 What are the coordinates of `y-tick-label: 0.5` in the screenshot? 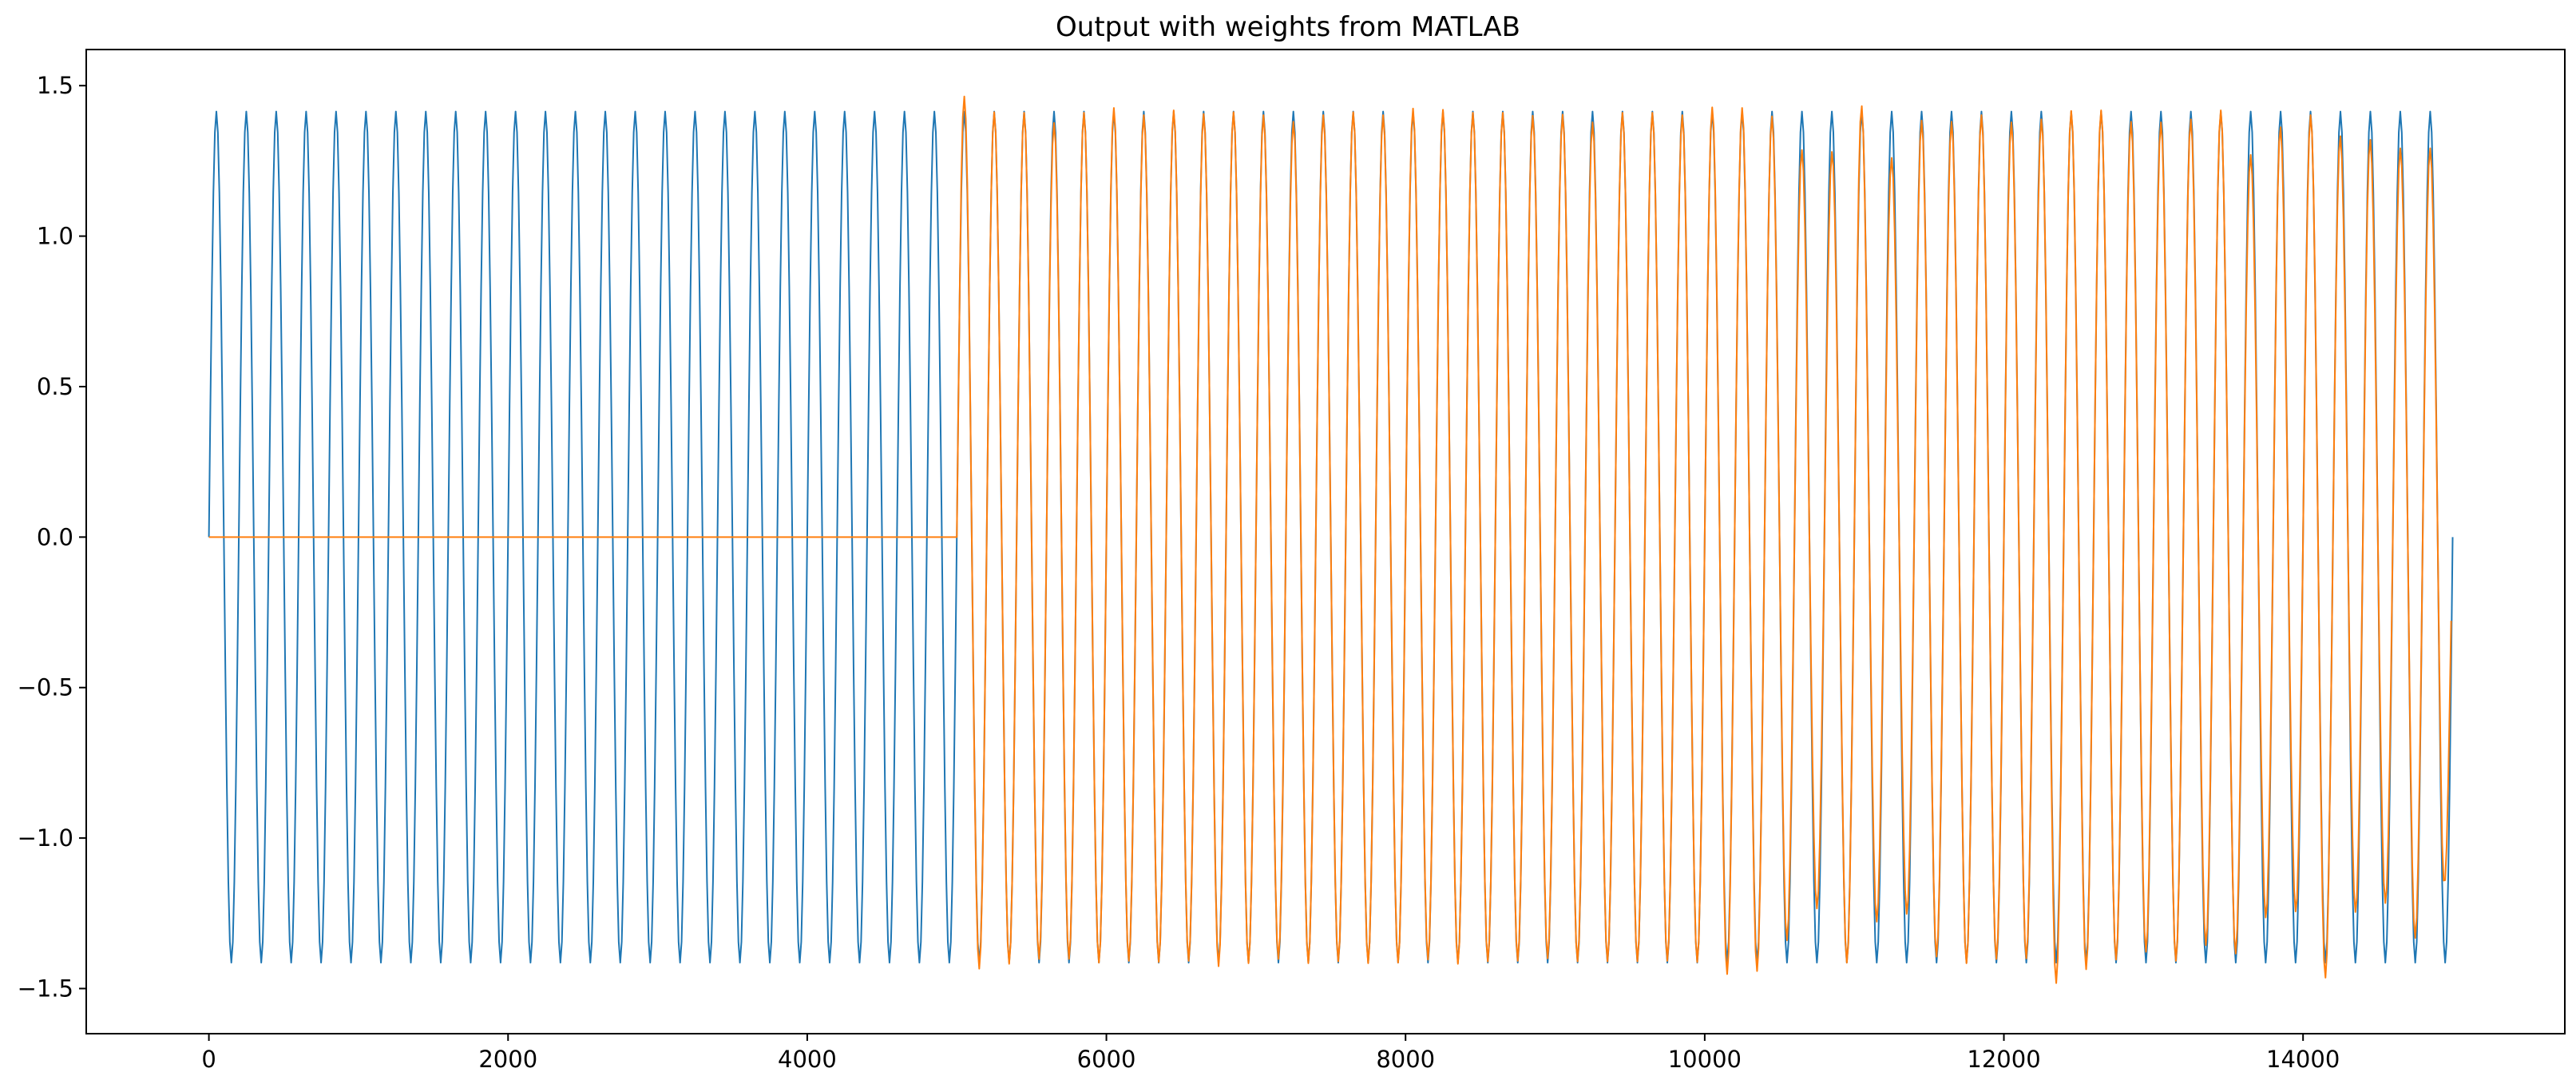 It's located at (55, 387).